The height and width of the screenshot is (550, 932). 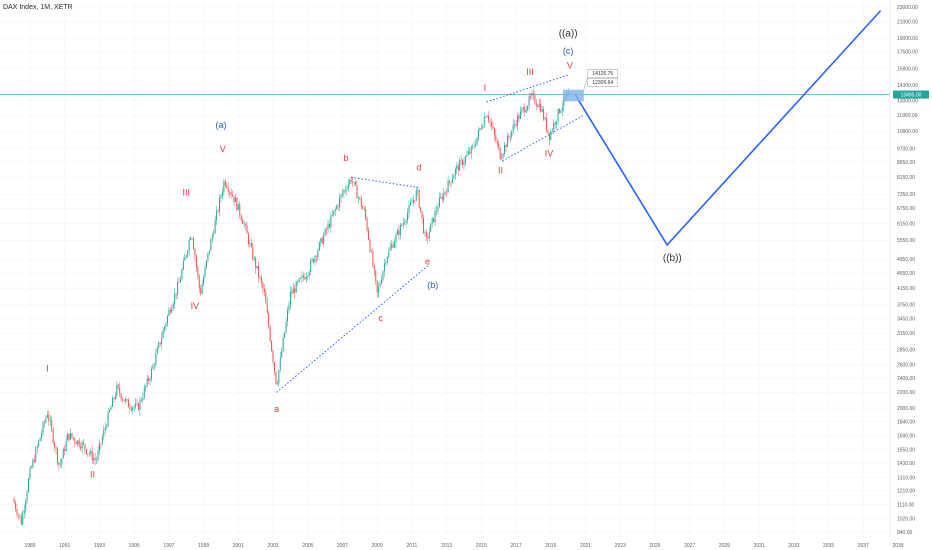 I want to click on wave-label: b, so click(x=345, y=158).